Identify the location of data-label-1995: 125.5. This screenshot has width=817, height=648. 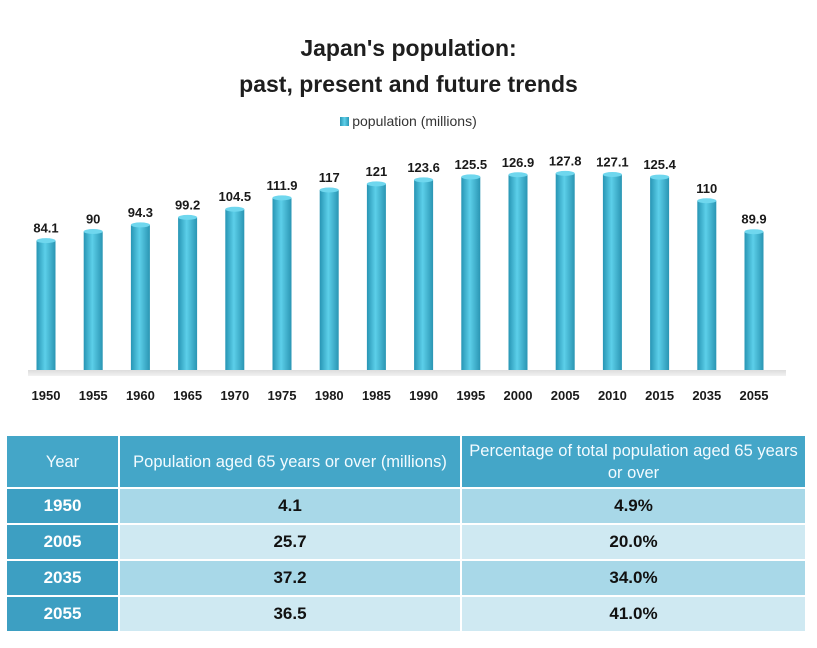
(471, 164).